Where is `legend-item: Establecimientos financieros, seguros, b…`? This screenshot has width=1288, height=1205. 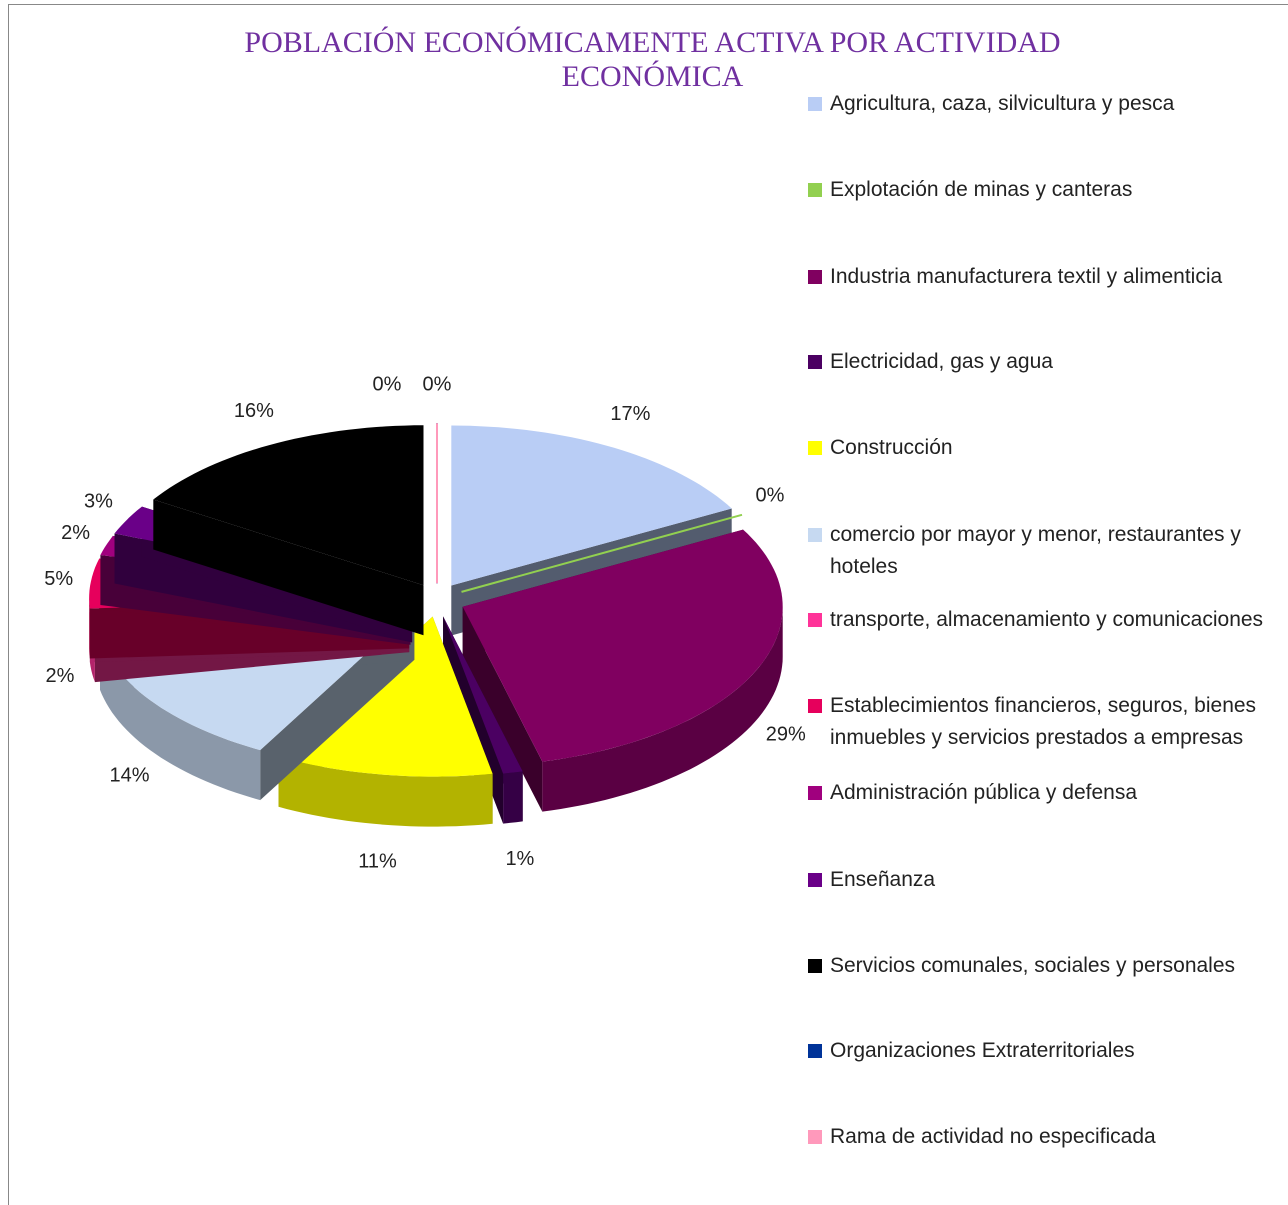
legend-item: Establecimientos financieros, seguros, b… is located at coordinates (1038, 722).